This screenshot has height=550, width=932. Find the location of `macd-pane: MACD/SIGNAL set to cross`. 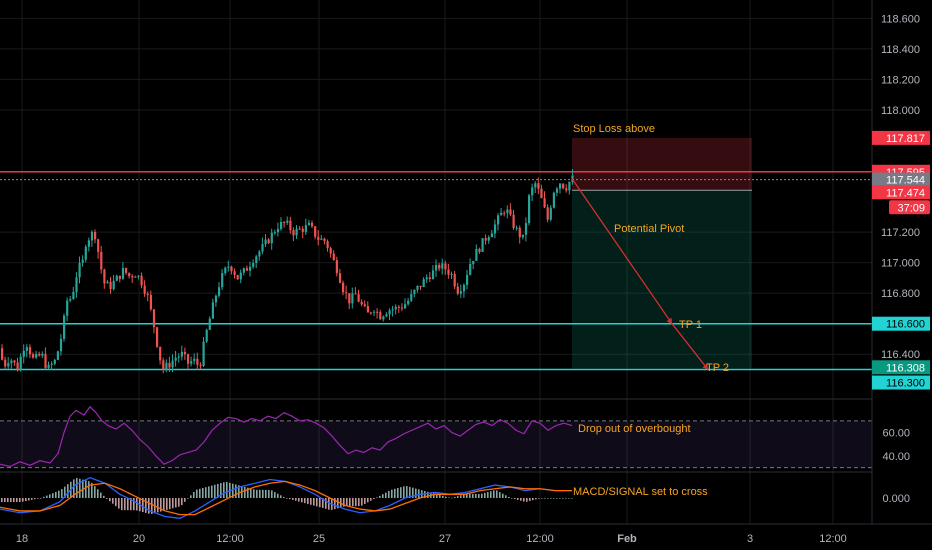

macd-pane: MACD/SIGNAL set to cross is located at coordinates (354, 497).